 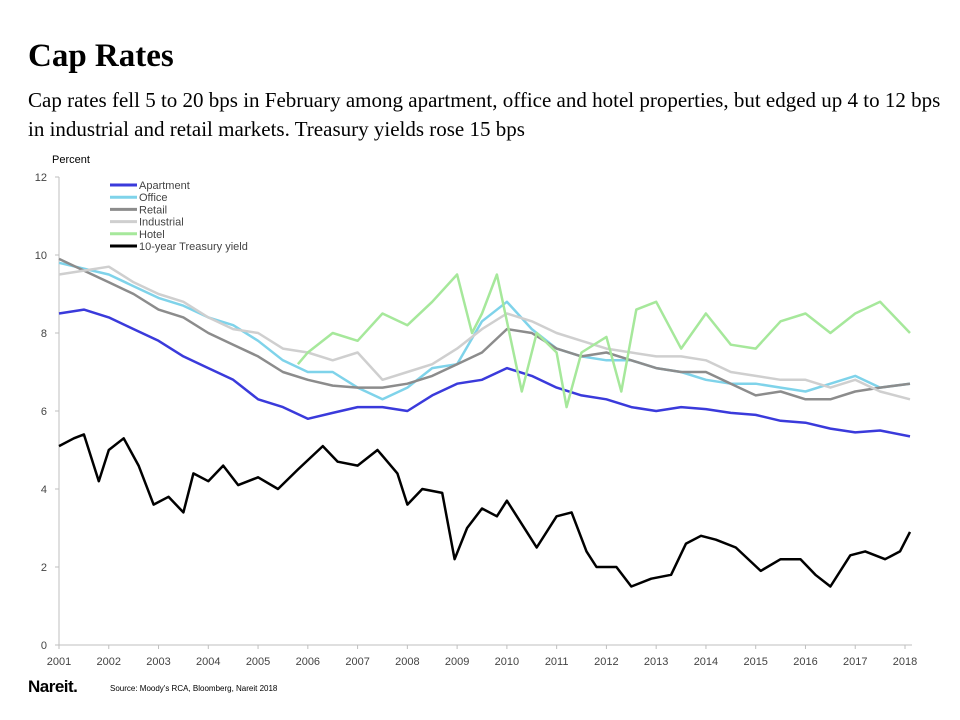 I want to click on legend-label: Office, so click(x=153, y=198).